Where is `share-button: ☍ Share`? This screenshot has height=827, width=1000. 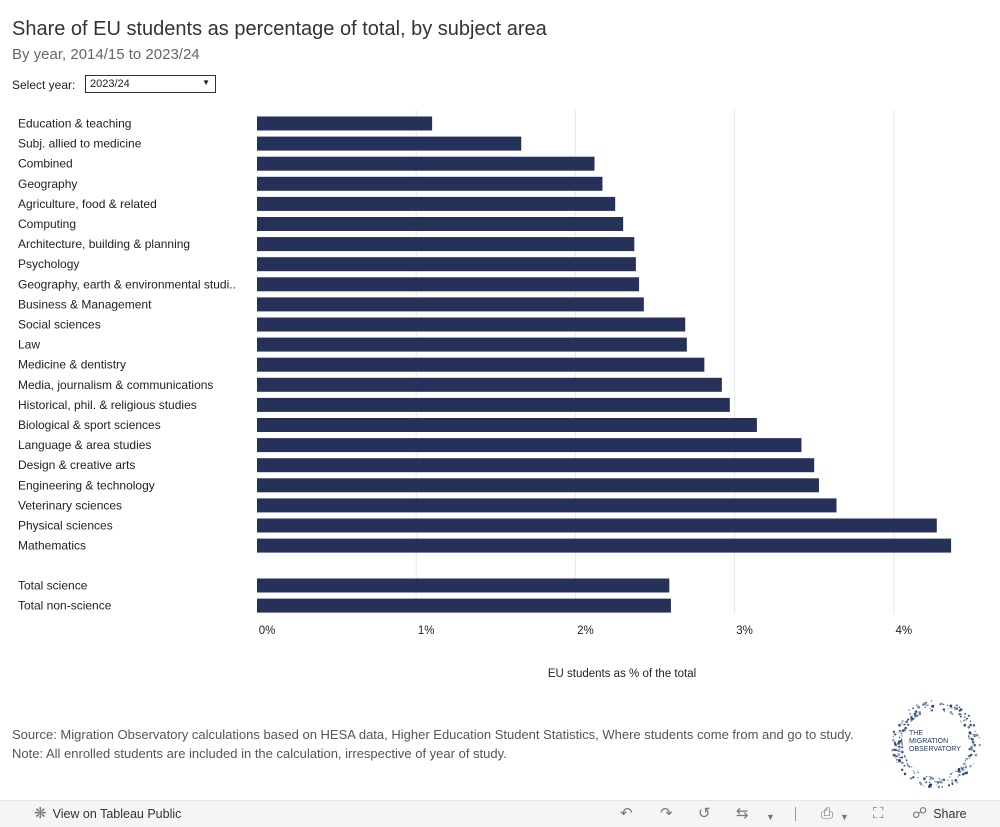
share-button: ☍ Share is located at coordinates (939, 813).